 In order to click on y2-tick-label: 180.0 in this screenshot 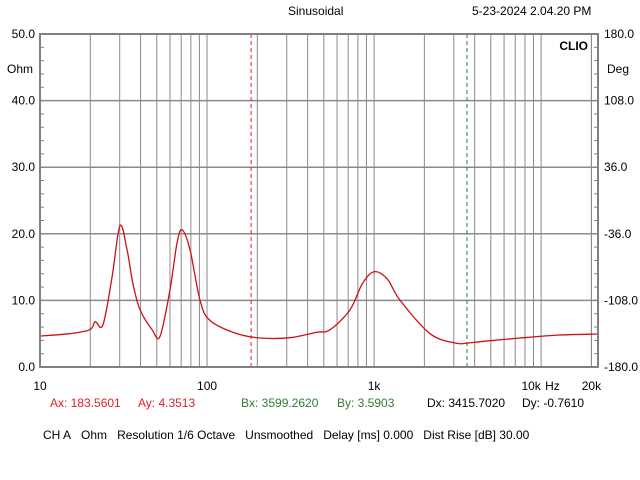, I will do `click(619, 34)`.